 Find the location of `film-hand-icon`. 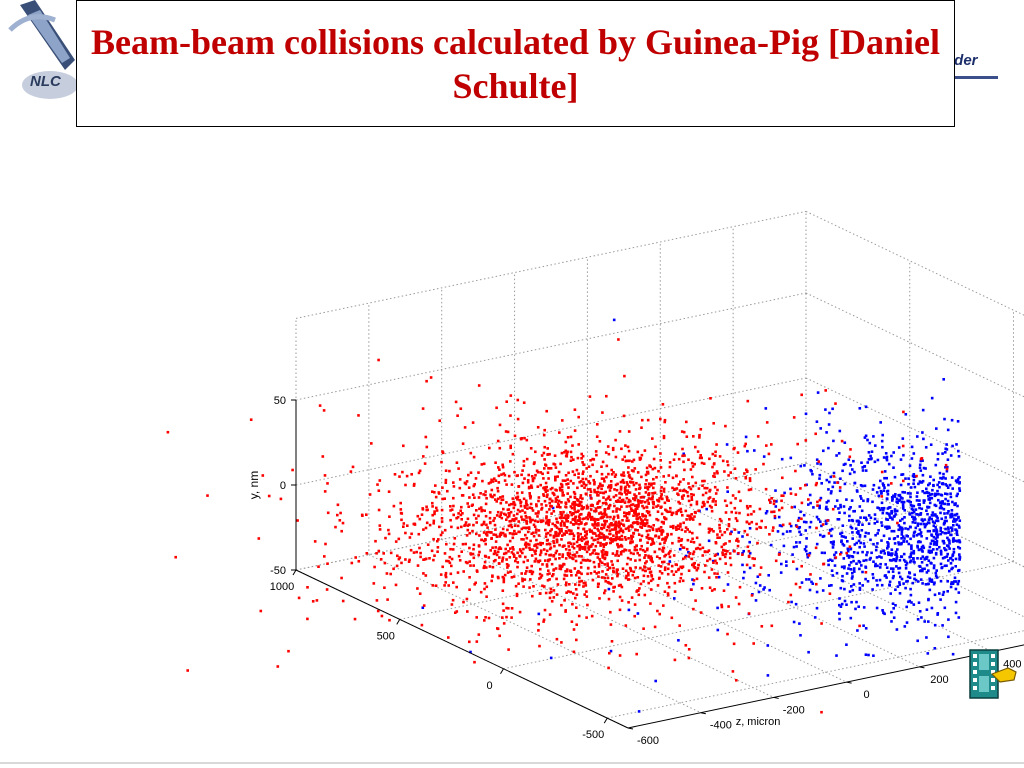

film-hand-icon is located at coordinates (994, 674).